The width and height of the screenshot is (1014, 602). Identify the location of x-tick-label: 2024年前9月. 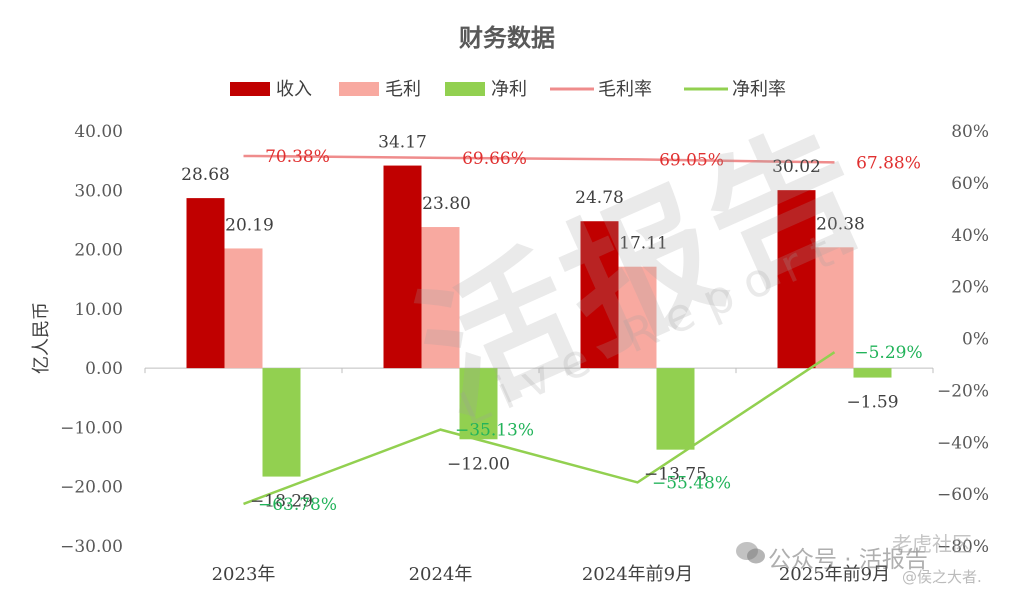
(637, 574).